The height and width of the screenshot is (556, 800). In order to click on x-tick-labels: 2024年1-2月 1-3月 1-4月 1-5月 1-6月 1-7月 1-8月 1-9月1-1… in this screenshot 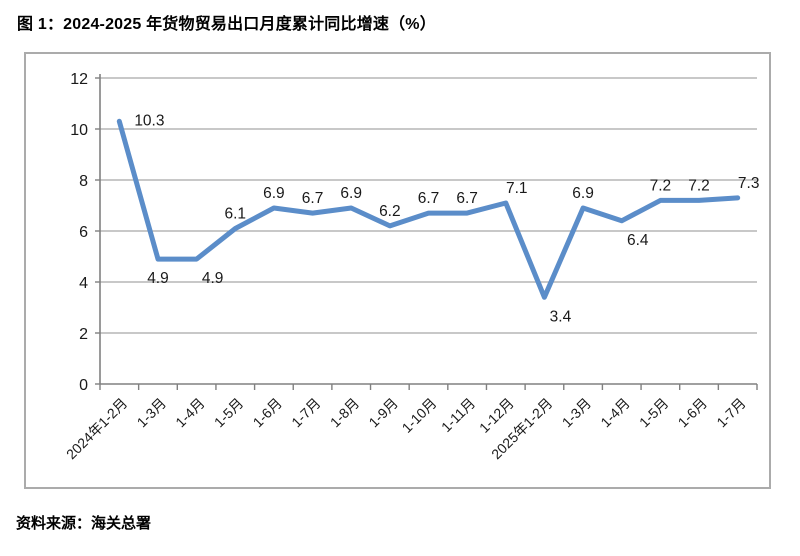, I will do `click(406, 428)`.